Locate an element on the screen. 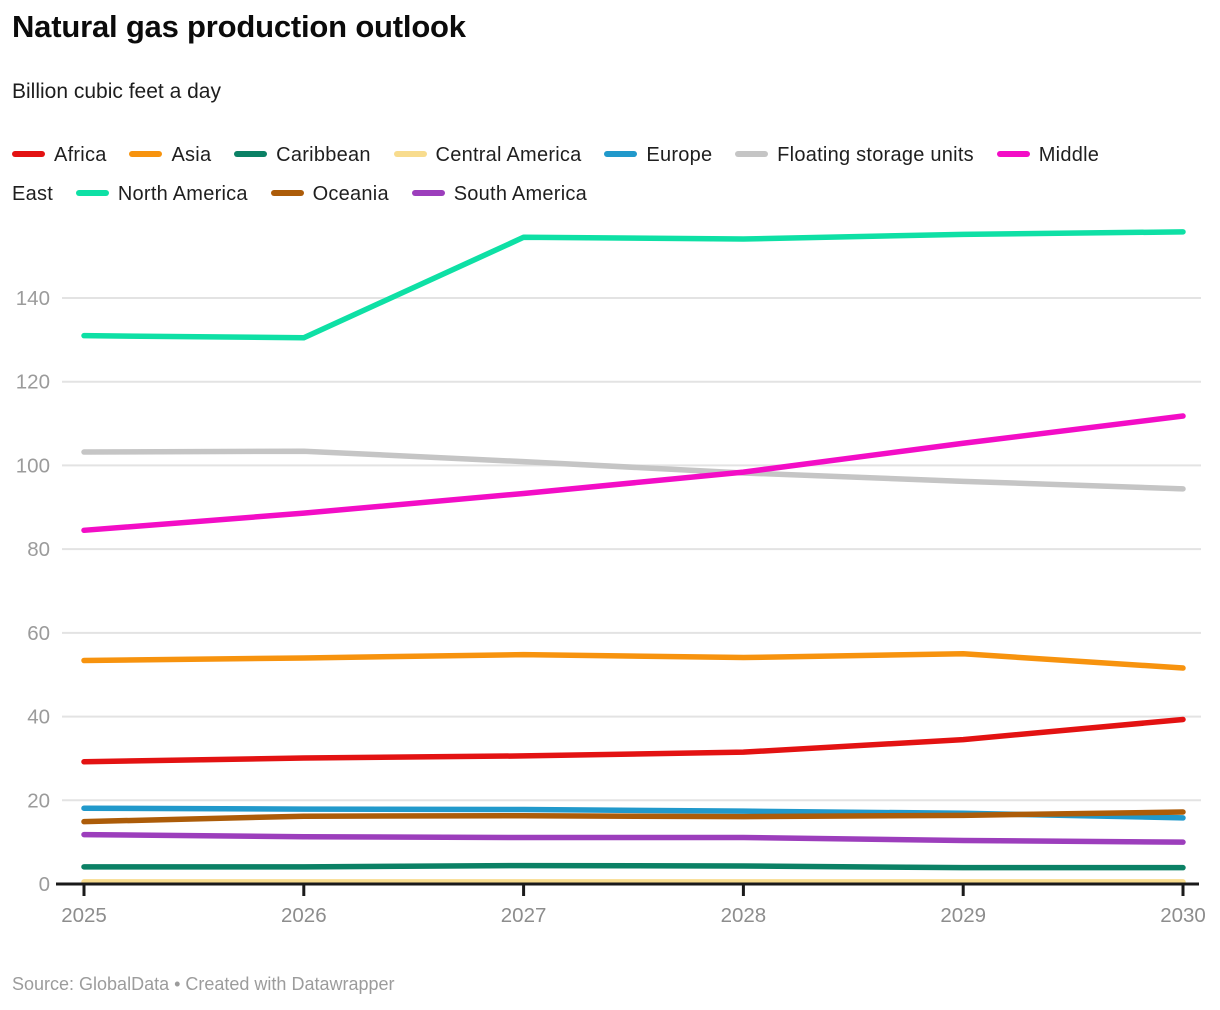 This screenshot has width=1220, height=1010. legend-item-asia: Asia is located at coordinates (170, 155).